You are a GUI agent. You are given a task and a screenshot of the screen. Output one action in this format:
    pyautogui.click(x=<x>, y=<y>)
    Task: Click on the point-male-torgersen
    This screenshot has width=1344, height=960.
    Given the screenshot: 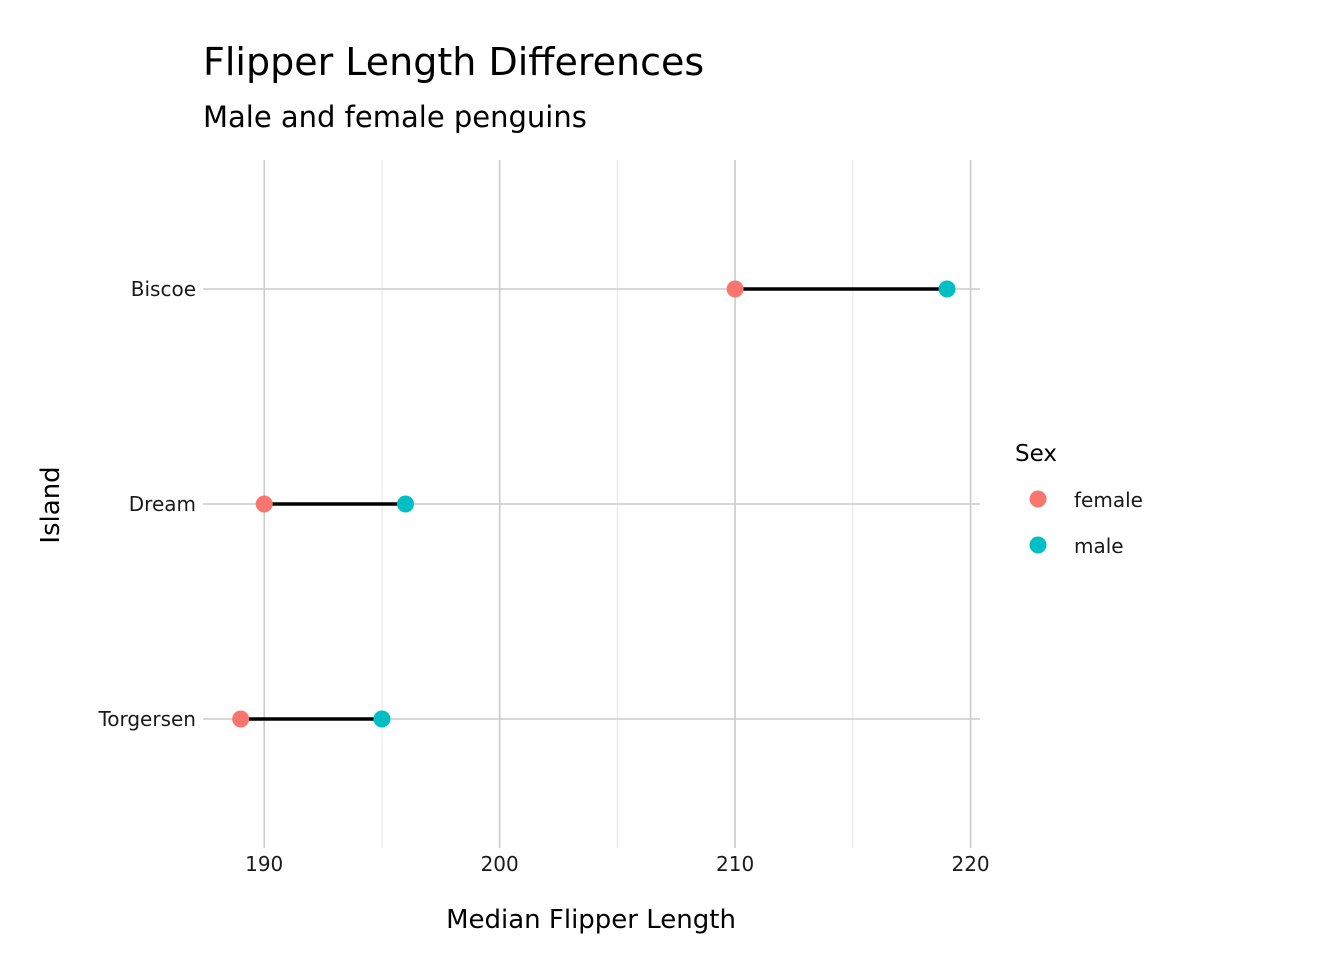 What is the action you would take?
    pyautogui.click(x=382, y=719)
    